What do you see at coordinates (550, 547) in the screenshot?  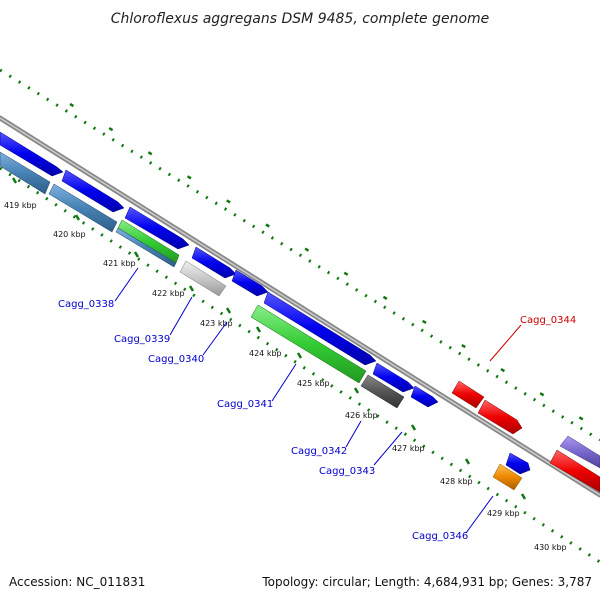 I see `tick-label: 430 kbp` at bounding box center [550, 547].